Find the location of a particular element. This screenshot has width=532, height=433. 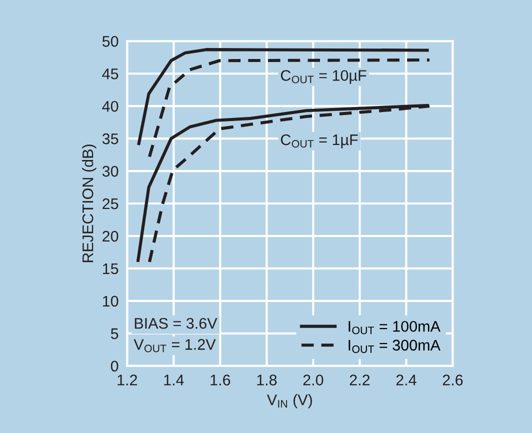

annotation: C$_{OUT}$ = 10µF is located at coordinates (323, 77).